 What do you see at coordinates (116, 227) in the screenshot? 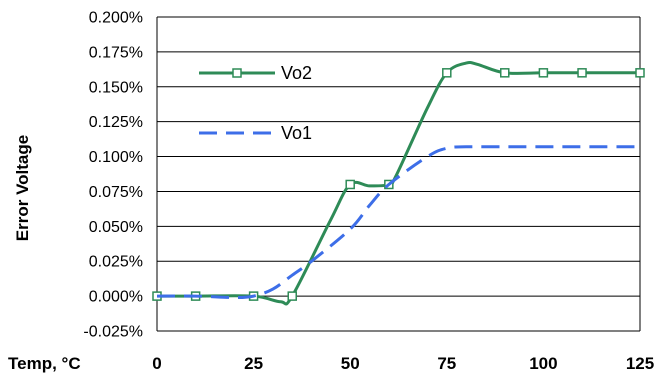
I see `y-tick-label: 0.050%` at bounding box center [116, 227].